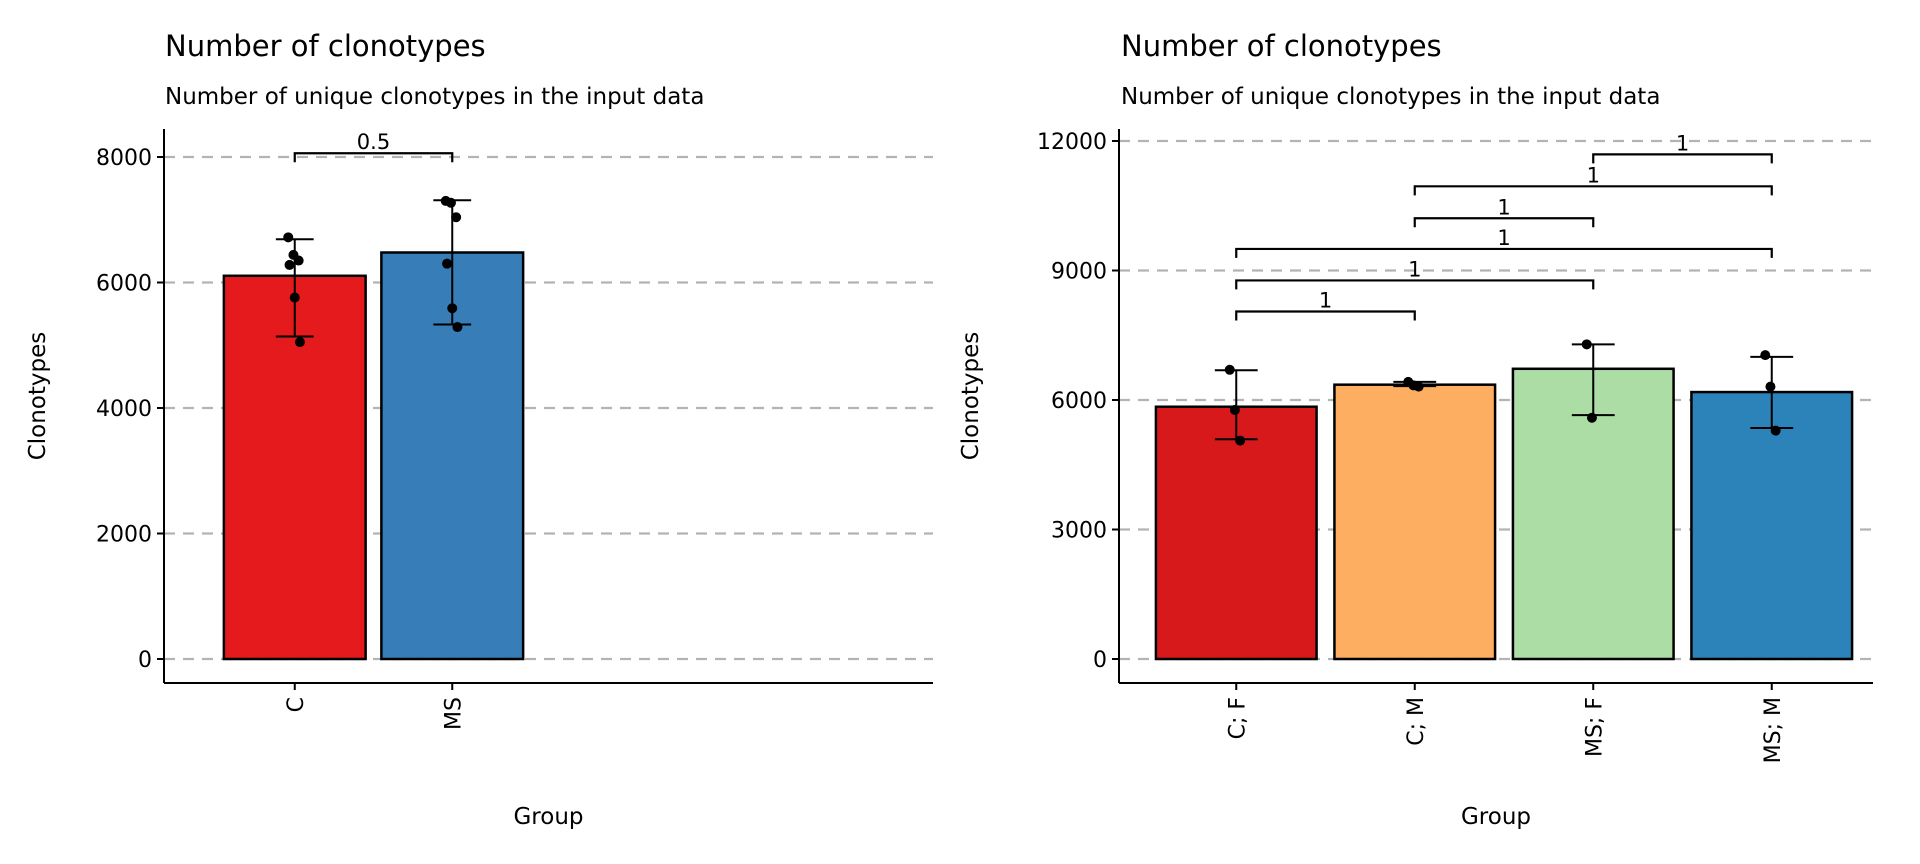  What do you see at coordinates (1079, 272) in the screenshot?
I see `y-tick-label: 9000` at bounding box center [1079, 272].